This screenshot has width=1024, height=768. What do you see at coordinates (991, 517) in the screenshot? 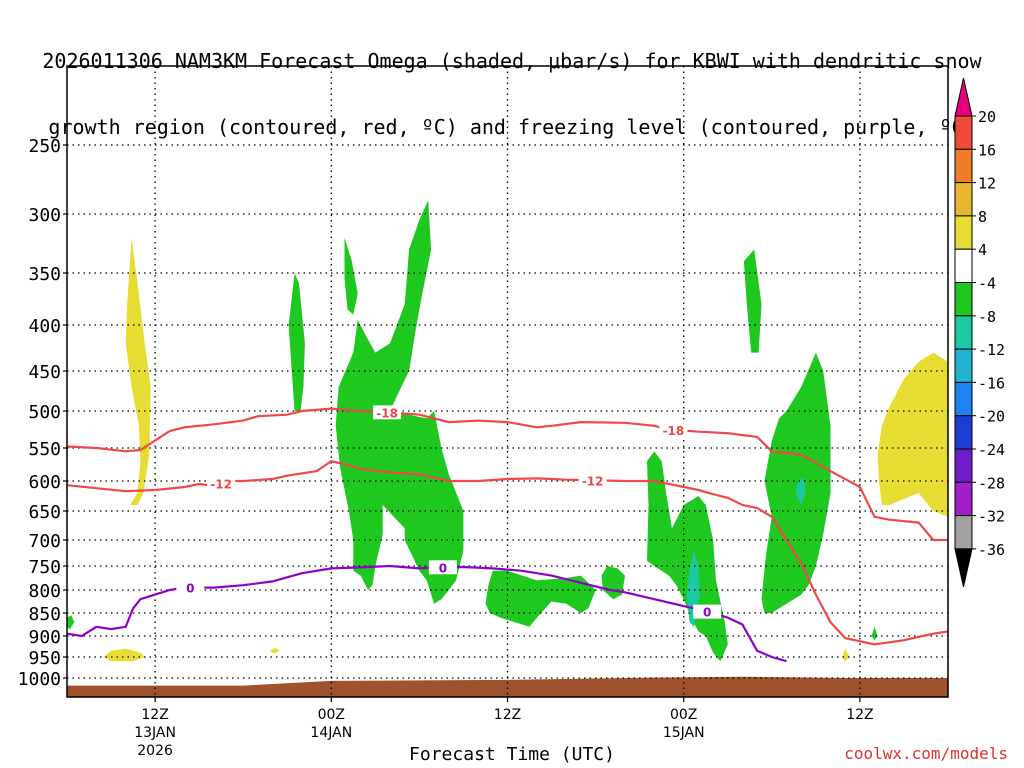
I see `colorbar-label: -32` at bounding box center [991, 517].